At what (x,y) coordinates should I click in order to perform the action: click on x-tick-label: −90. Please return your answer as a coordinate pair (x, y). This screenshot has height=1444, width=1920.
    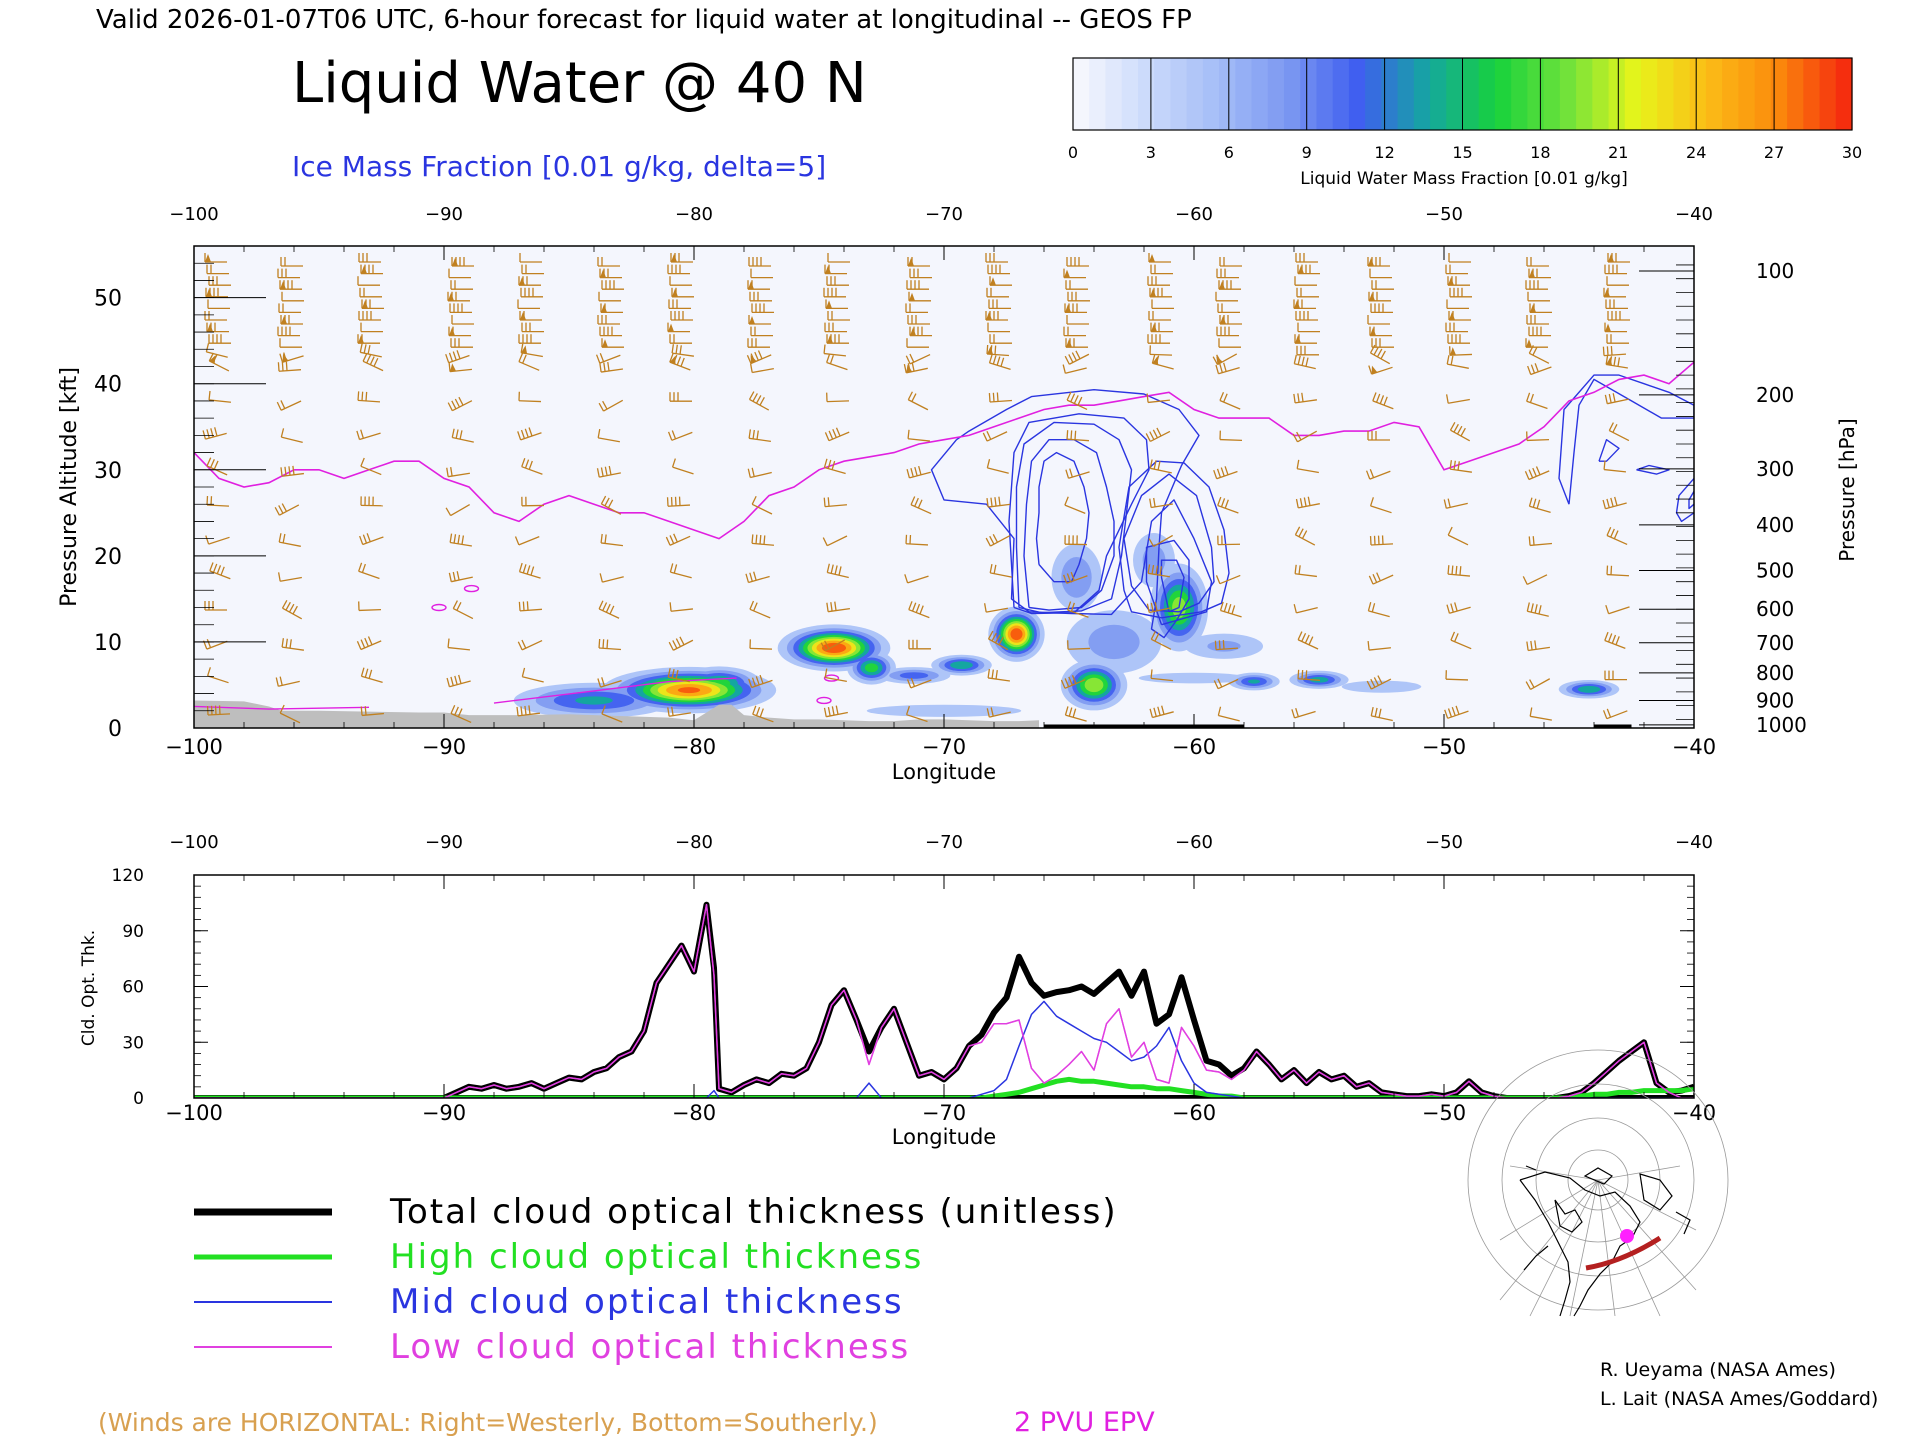
    Looking at the image, I should click on (444, 1113).